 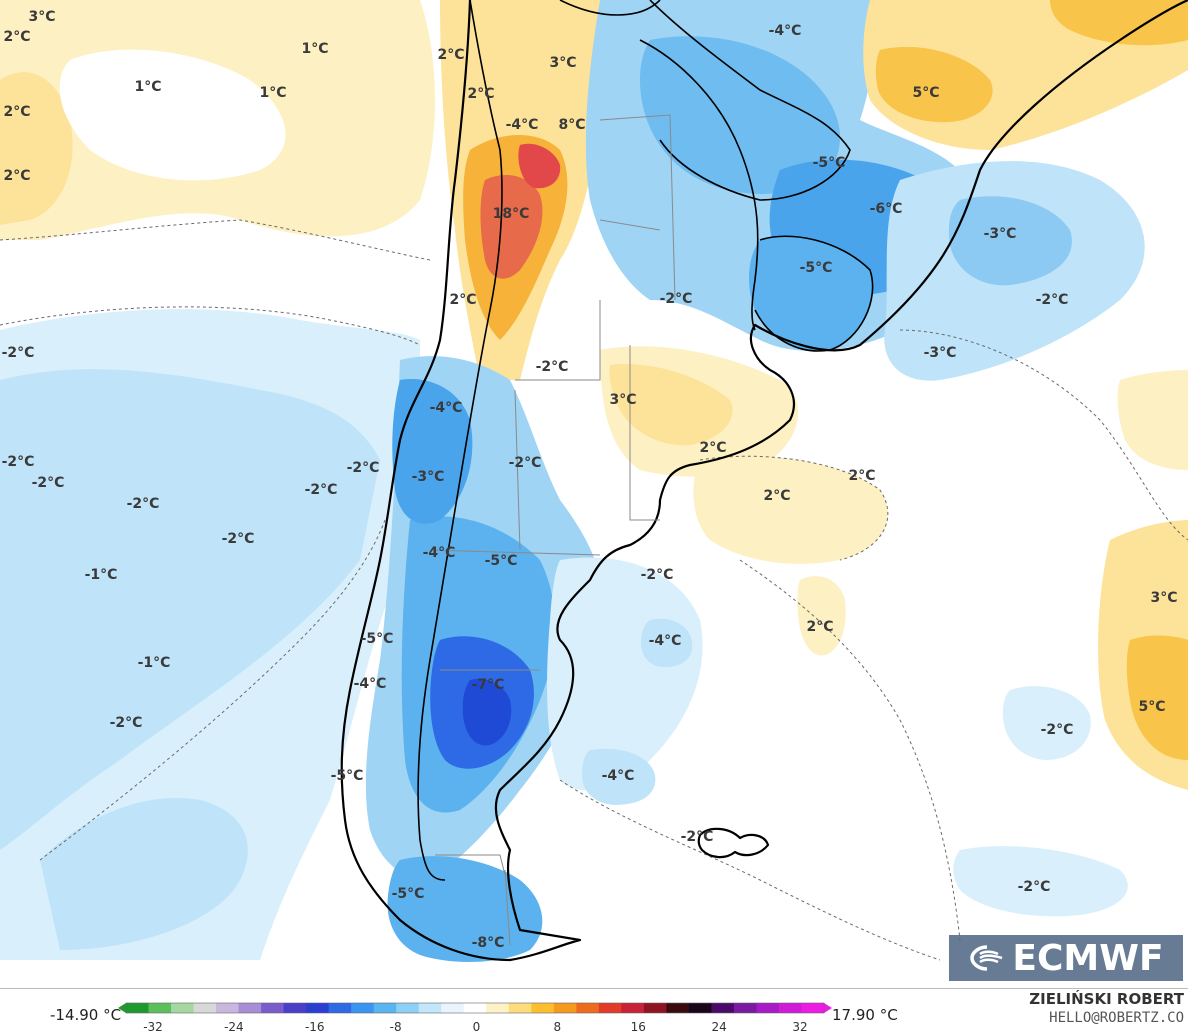 I want to click on argentina-north-border, so click(x=659, y=165).